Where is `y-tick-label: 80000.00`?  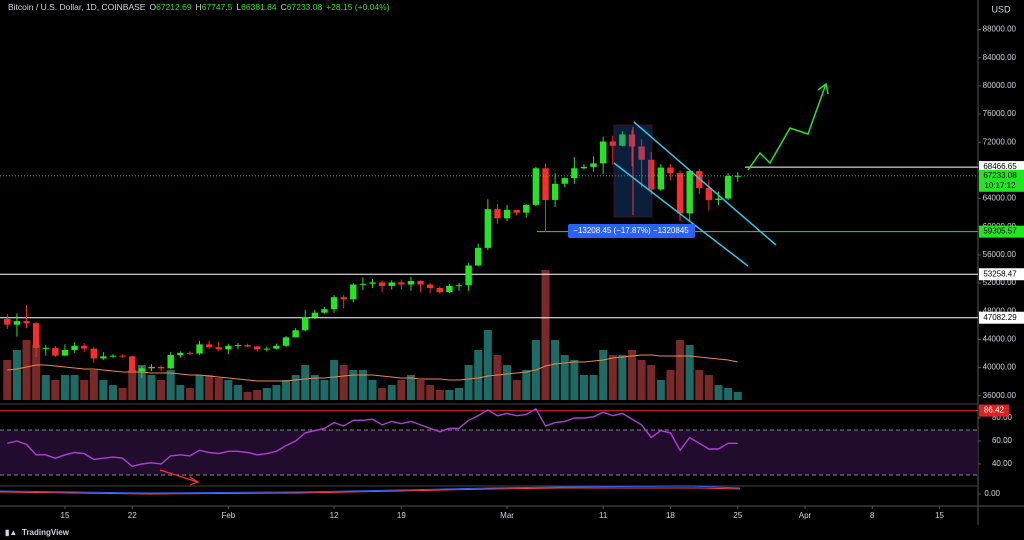
y-tick-label: 80000.00 is located at coordinates (1000, 85).